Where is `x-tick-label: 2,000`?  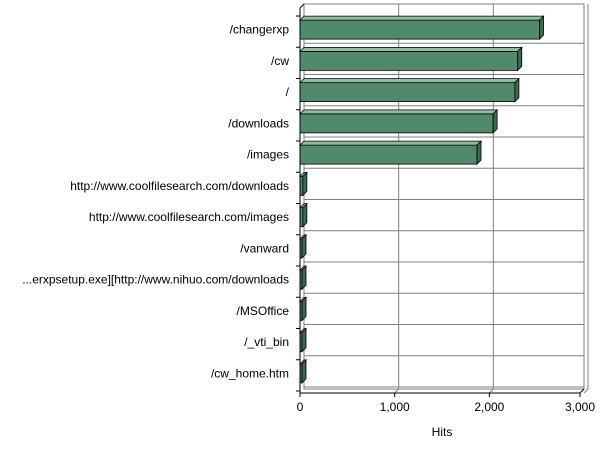
x-tick-label: 2,000 is located at coordinates (489, 407).